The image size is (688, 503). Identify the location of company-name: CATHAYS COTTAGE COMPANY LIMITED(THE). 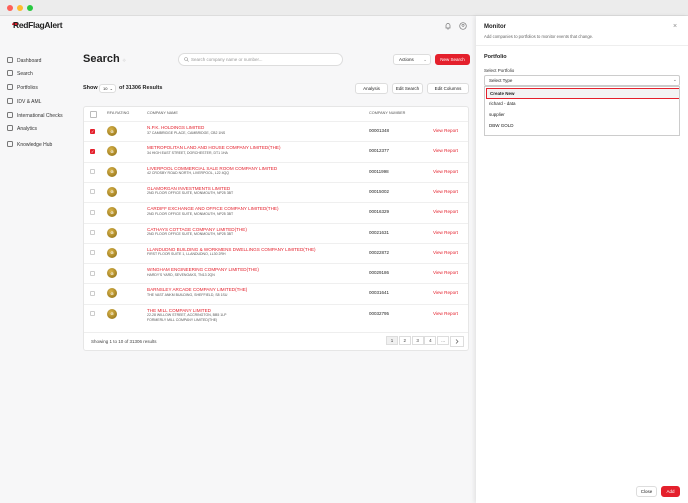
(197, 229).